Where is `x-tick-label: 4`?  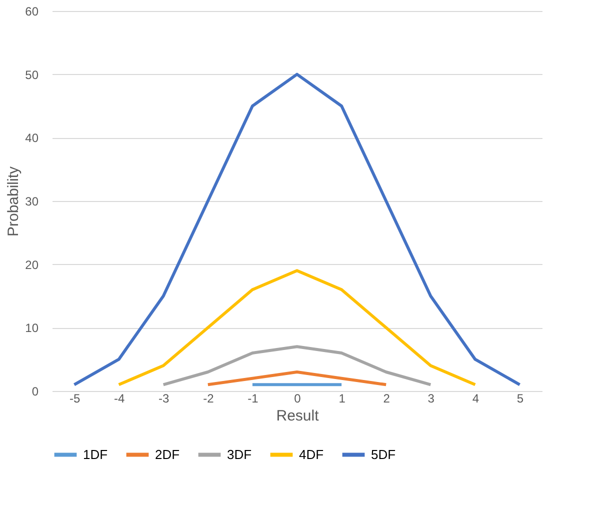
x-tick-label: 4 is located at coordinates (476, 399).